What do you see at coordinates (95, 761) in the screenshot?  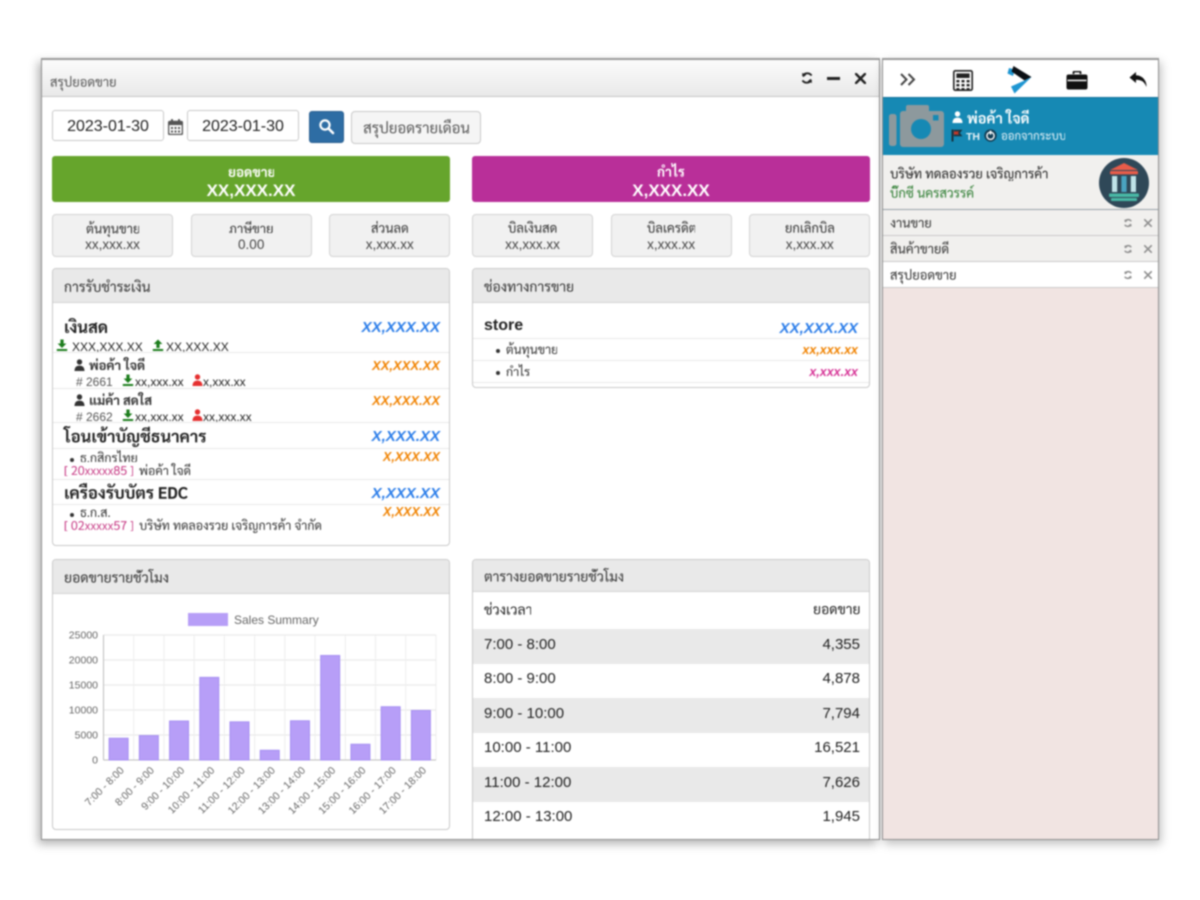 I see `svg-text: 0` at bounding box center [95, 761].